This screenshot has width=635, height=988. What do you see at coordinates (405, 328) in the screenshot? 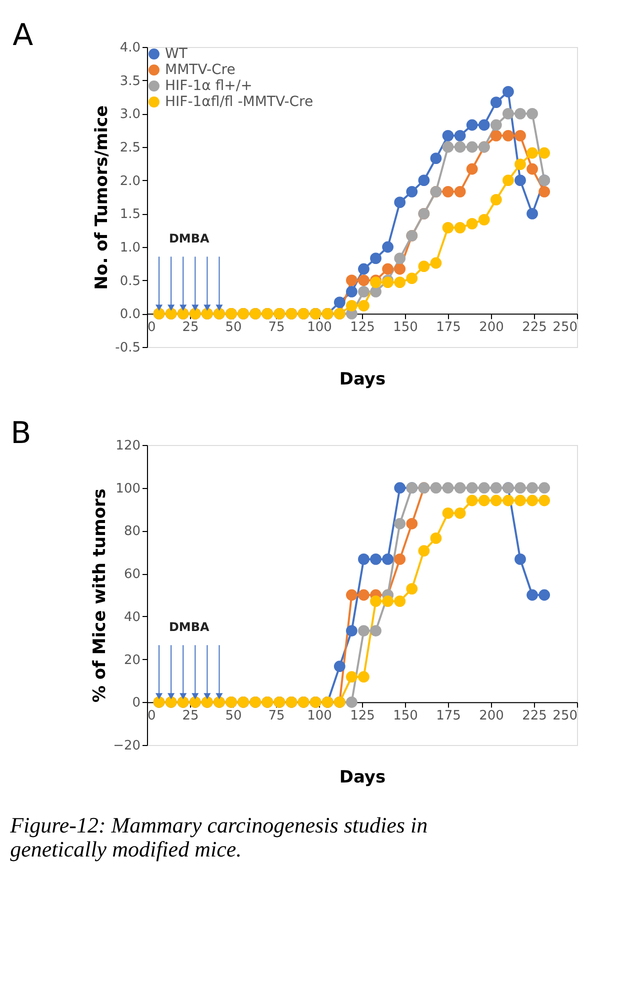
I see `x-tick-label: 150` at bounding box center [405, 328].